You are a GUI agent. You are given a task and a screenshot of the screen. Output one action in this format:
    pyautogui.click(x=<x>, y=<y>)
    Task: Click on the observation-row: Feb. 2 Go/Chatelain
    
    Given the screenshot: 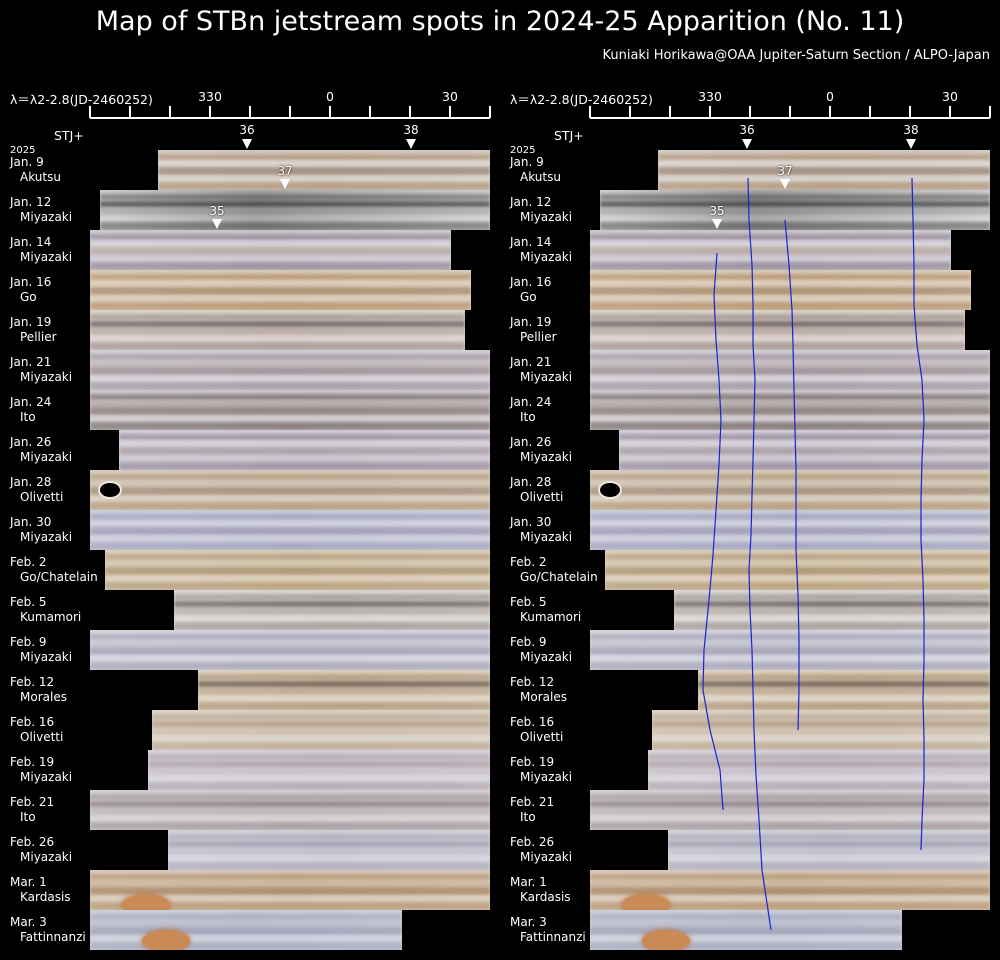 What is the action you would take?
    pyautogui.click(x=250, y=570)
    